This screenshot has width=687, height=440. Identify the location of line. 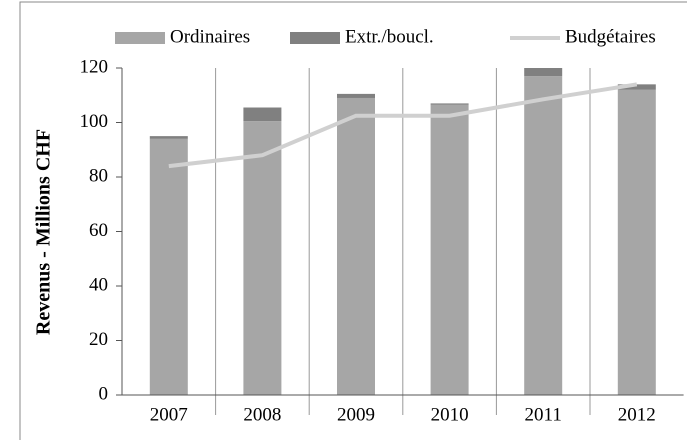
(403, 125).